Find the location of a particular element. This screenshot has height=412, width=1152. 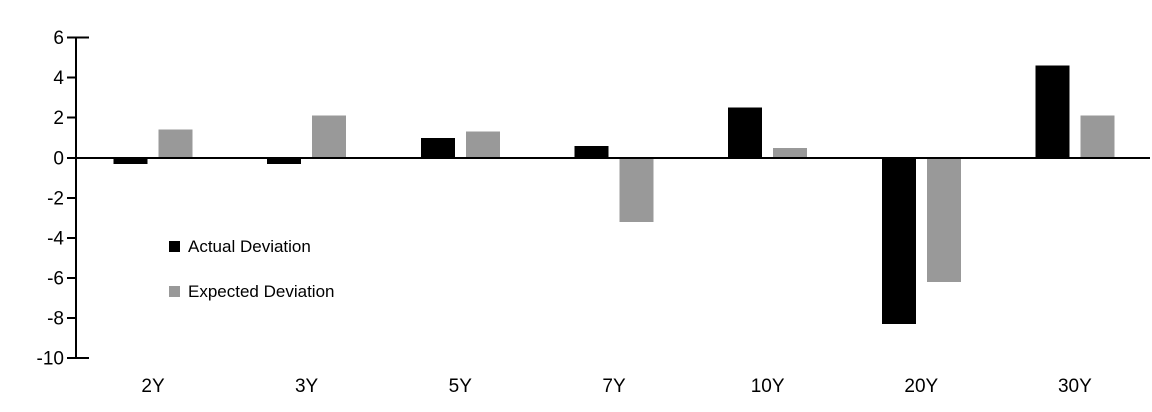

x-axis-label-5Y: 5Y is located at coordinates (461, 386).